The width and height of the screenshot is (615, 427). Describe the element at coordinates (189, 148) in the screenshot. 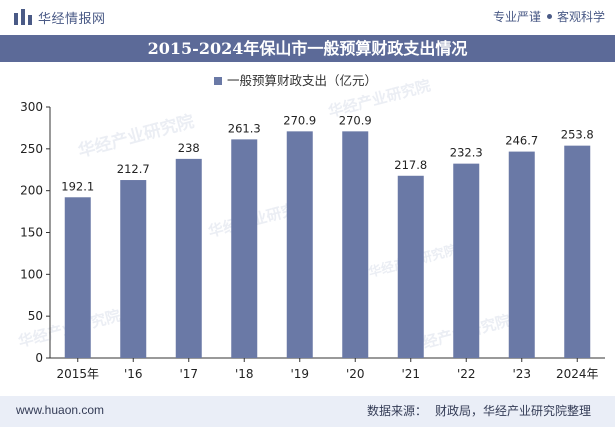

I see `data-label: 238` at that location.